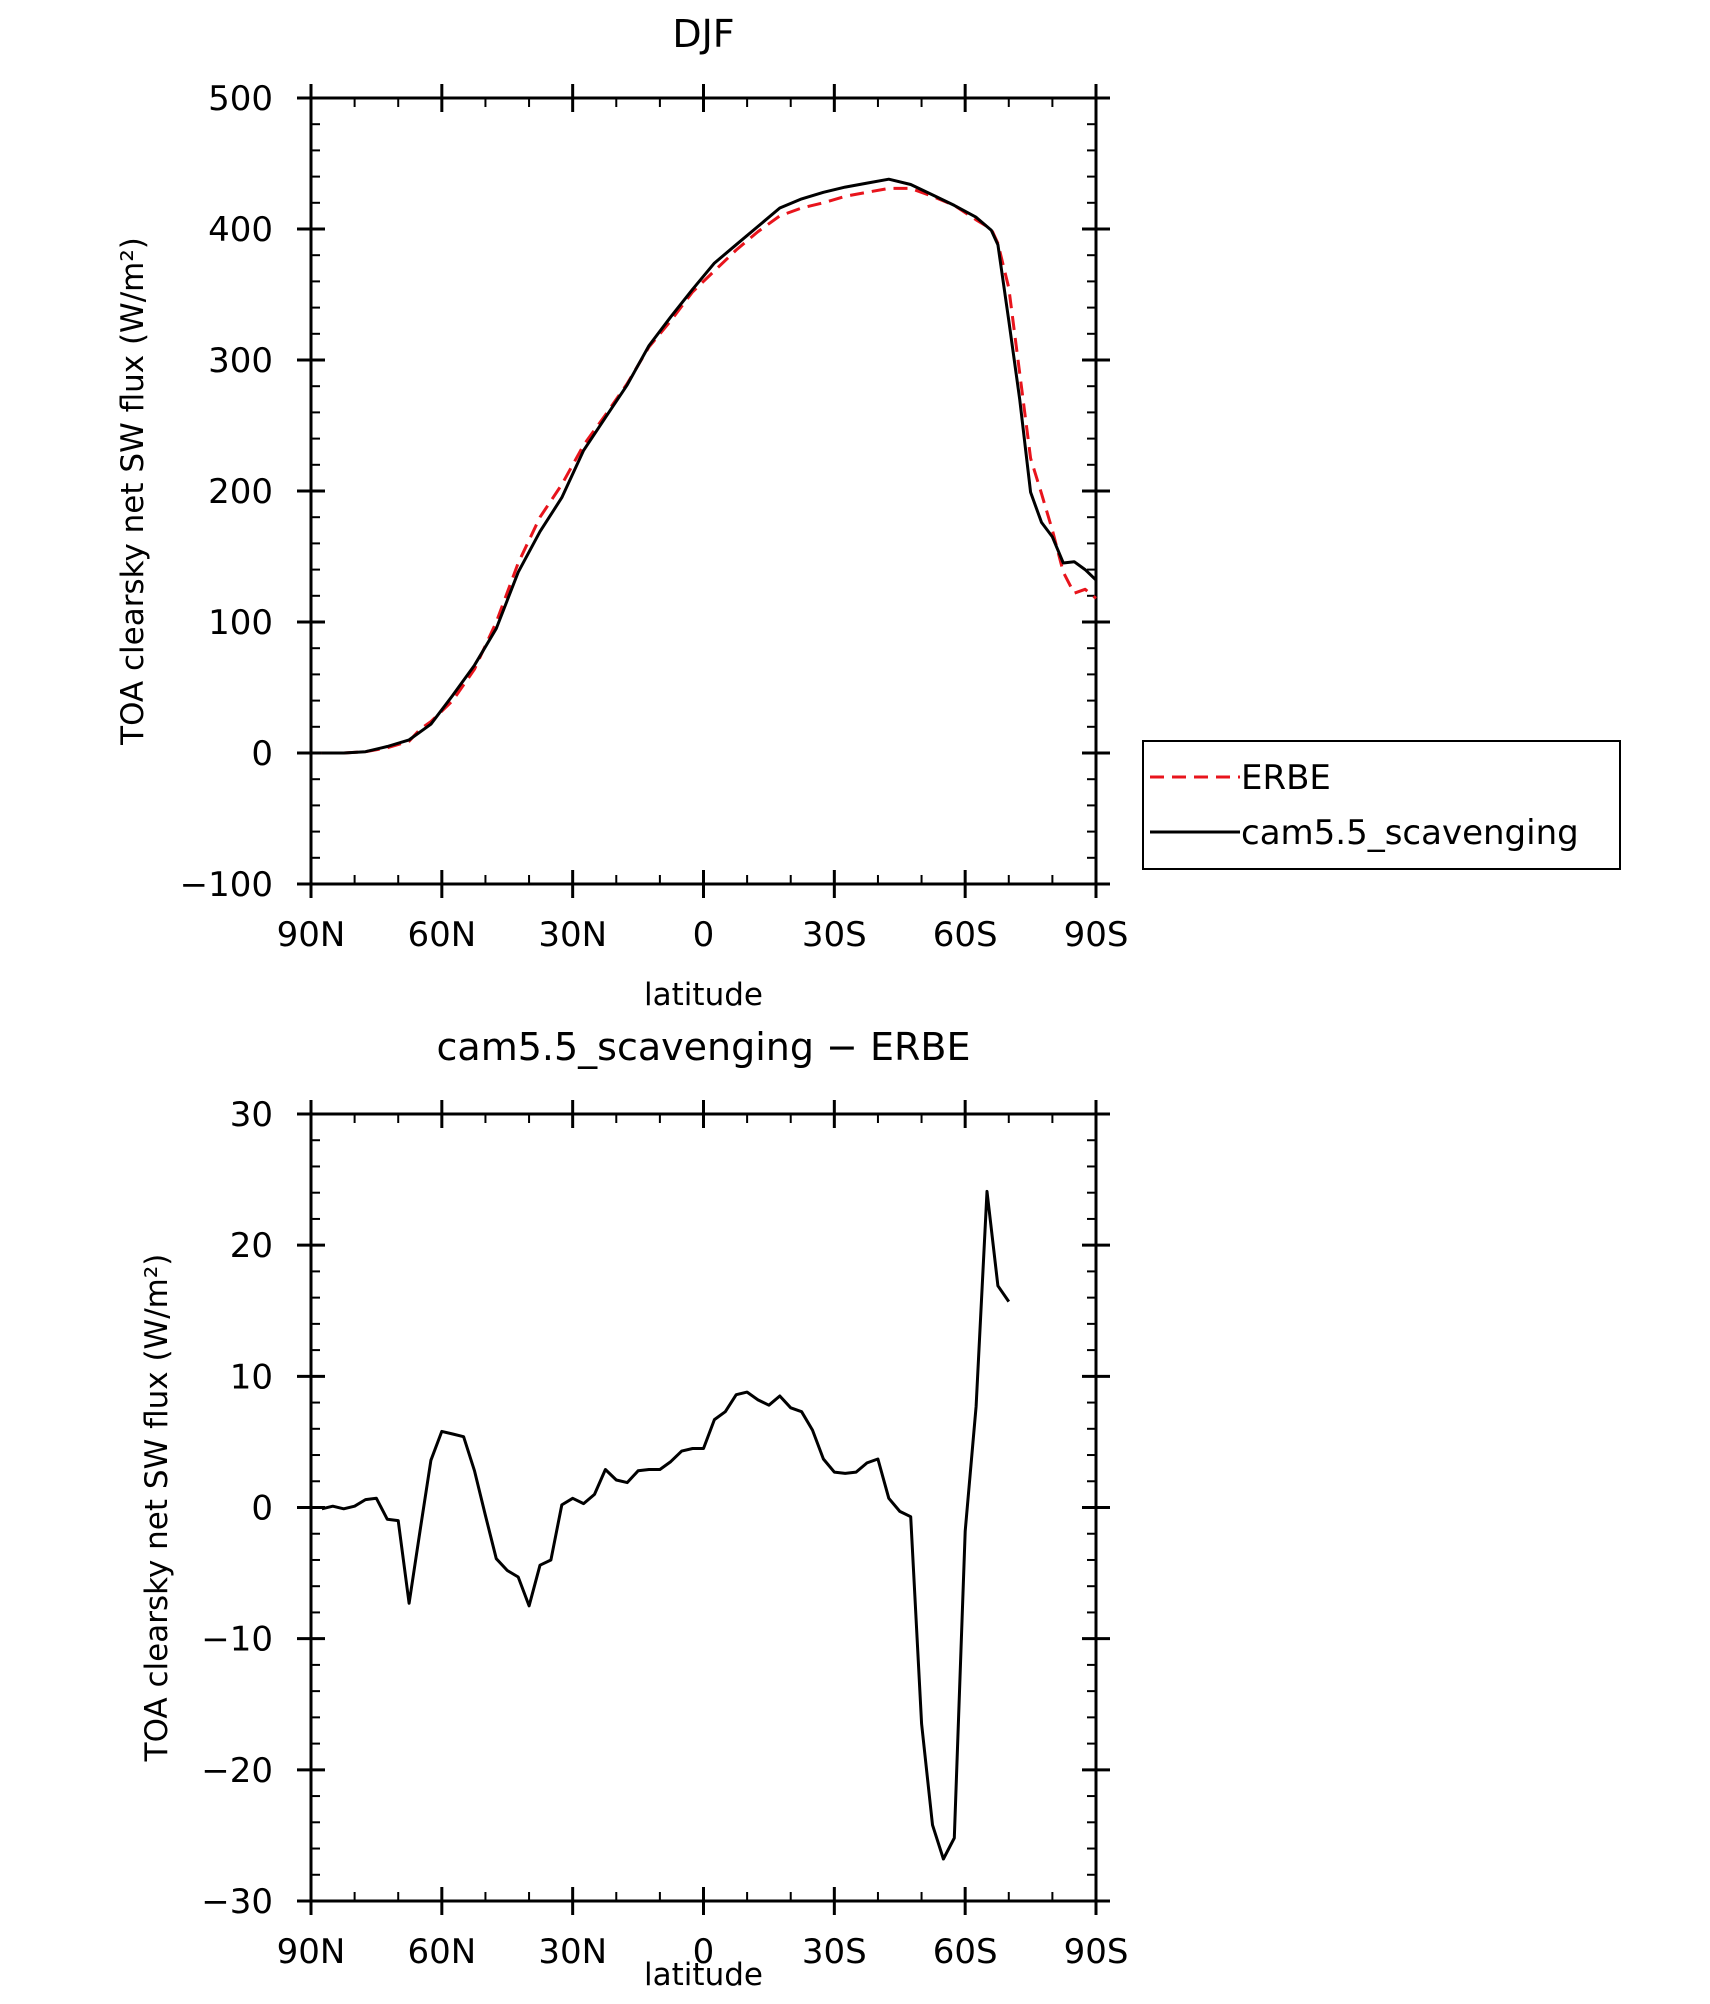 This screenshot has height=2004, width=1710. I want to click on y-tick-label: 100, so click(240, 623).